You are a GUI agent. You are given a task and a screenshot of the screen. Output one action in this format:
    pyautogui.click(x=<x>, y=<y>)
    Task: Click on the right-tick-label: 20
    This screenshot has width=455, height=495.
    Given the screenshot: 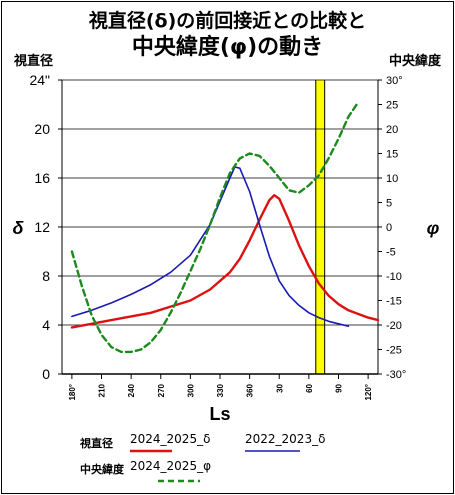 What is the action you would take?
    pyautogui.click(x=392, y=130)
    